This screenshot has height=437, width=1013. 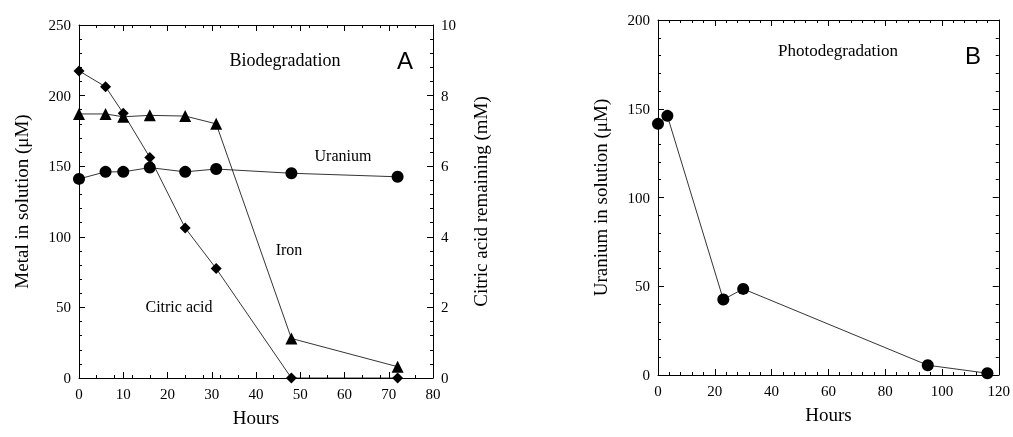 I want to click on x-tick-label: 30, so click(x=212, y=393).